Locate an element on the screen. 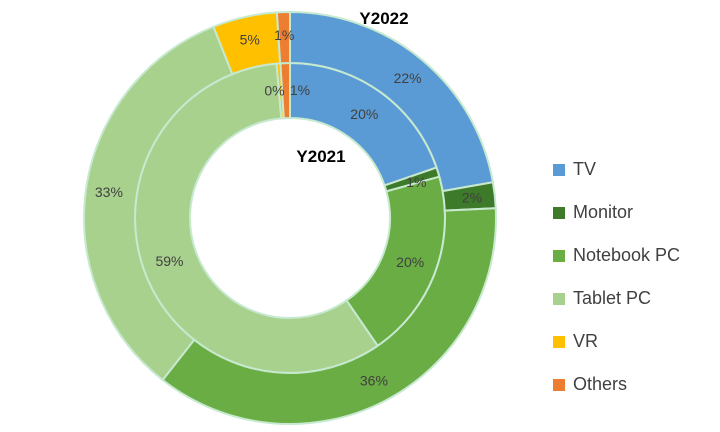 This screenshot has width=720, height=432. slice-outer-others is located at coordinates (283, 37).